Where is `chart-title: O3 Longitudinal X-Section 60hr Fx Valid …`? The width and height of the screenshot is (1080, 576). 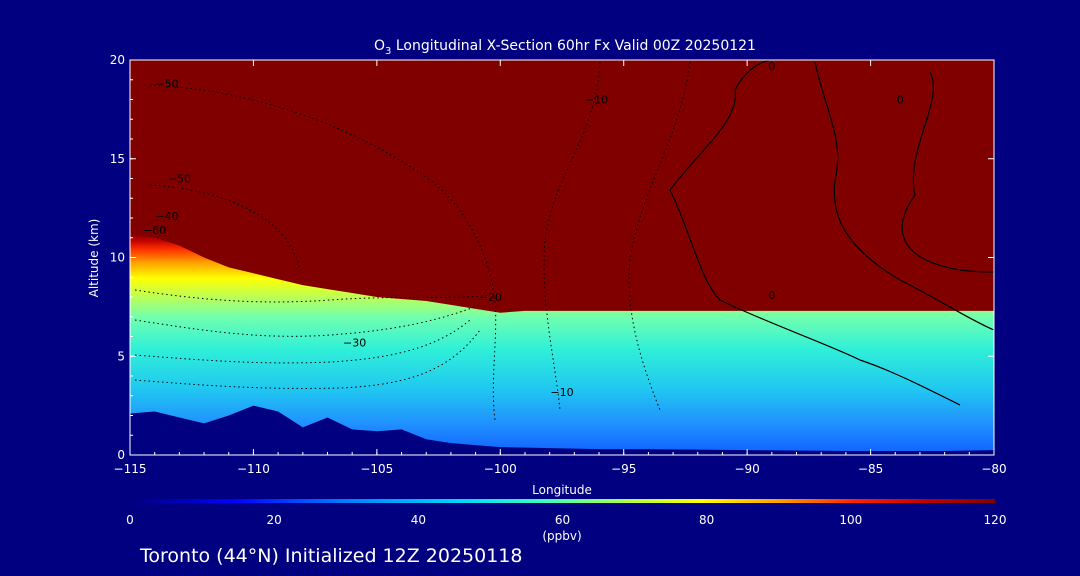 chart-title: O3 Longitudinal X-Section 60hr Fx Valid … is located at coordinates (565, 47).